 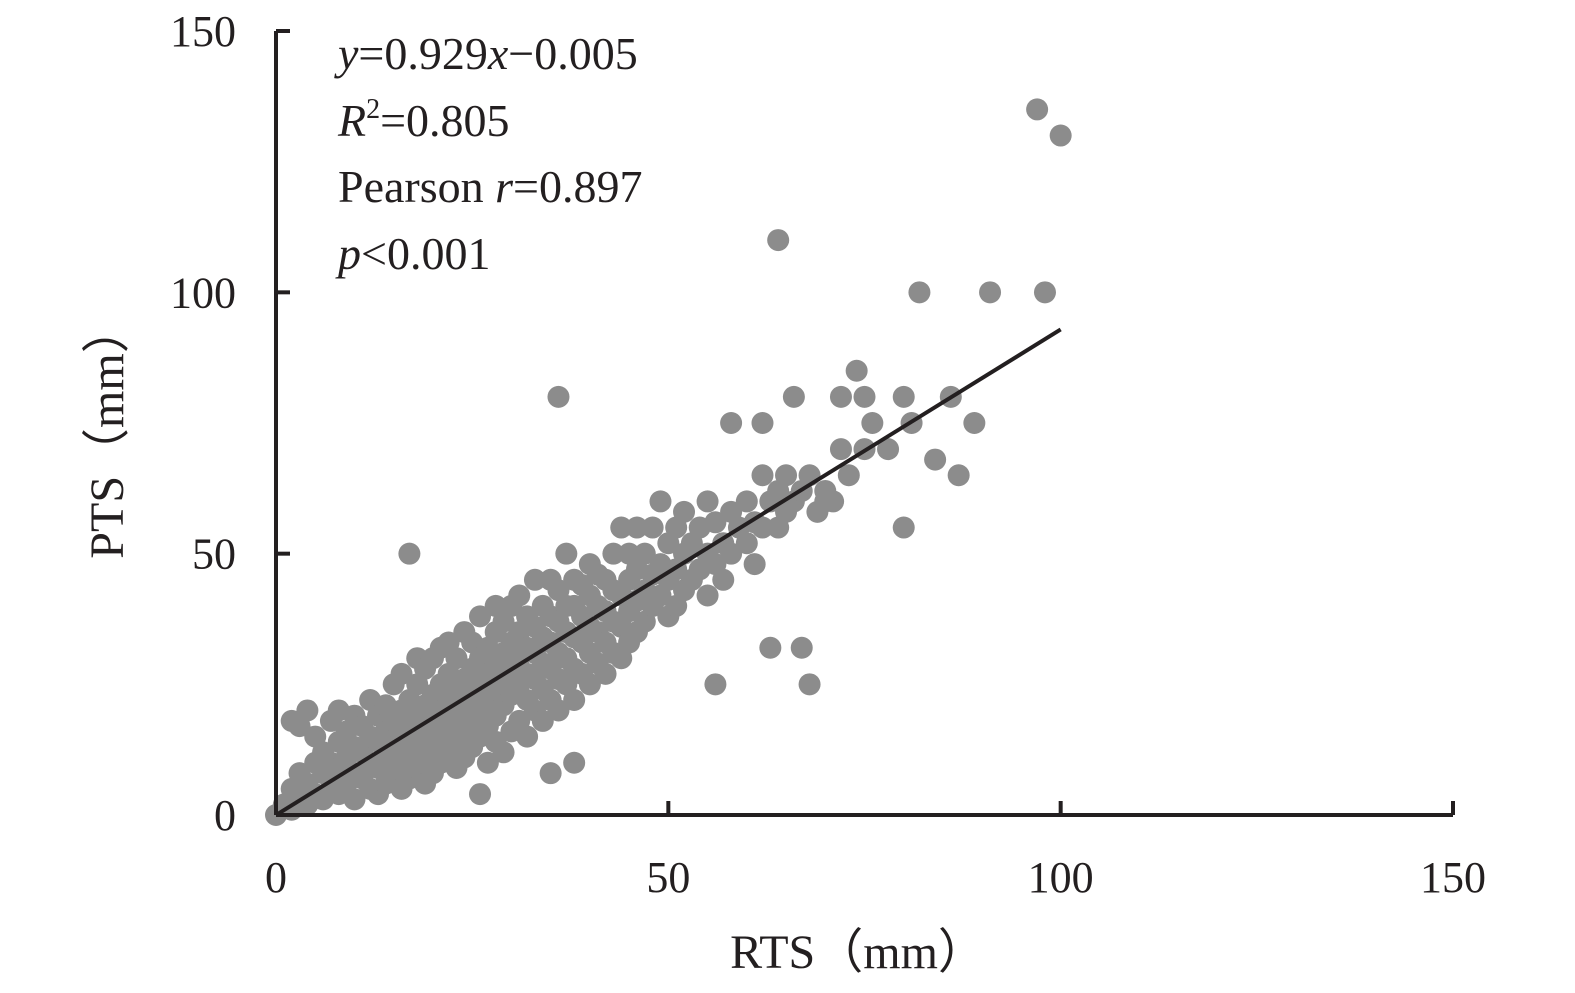 What do you see at coordinates (203, 292) in the screenshot?
I see `y-tick-label: 100` at bounding box center [203, 292].